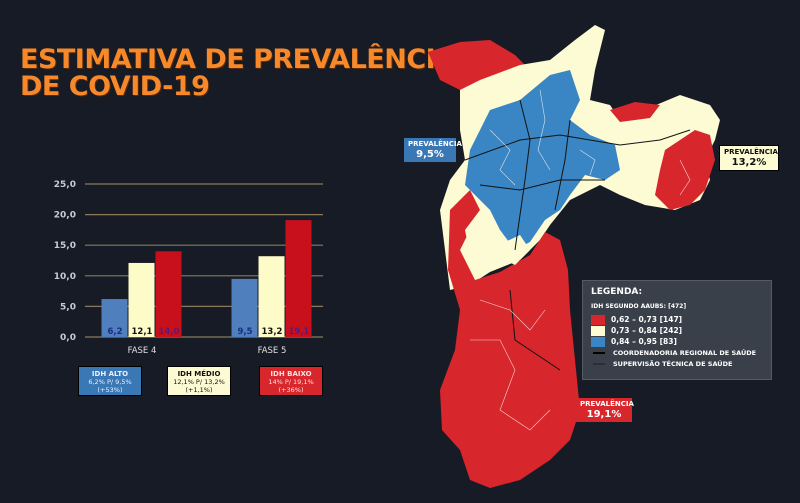 This screenshot has width=800, height=503. Describe the element at coordinates (68, 338) in the screenshot. I see `y-tick-label: 0,0` at that location.